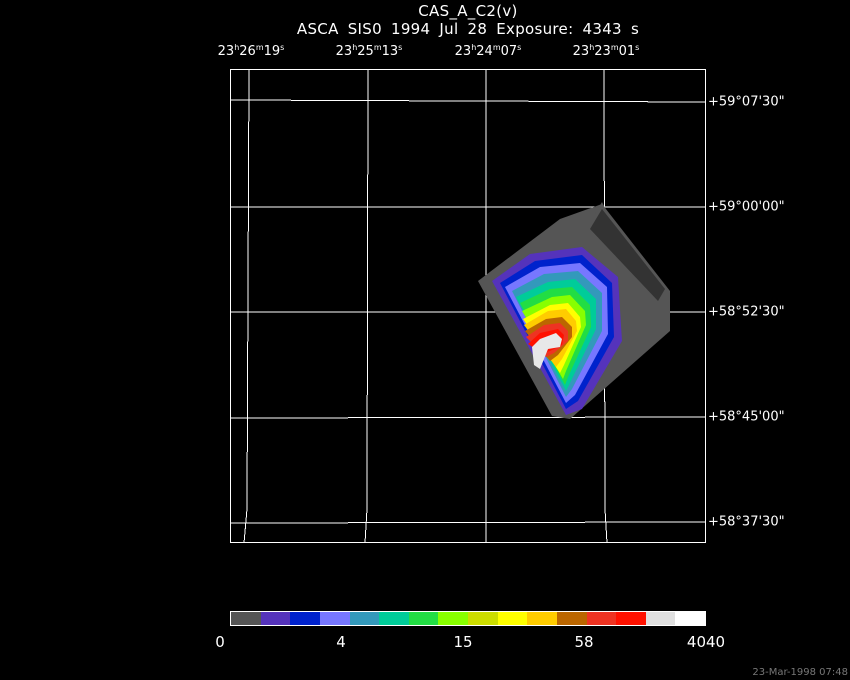  Describe the element at coordinates (706, 642) in the screenshot. I see `colorbar-label: 4040` at that location.